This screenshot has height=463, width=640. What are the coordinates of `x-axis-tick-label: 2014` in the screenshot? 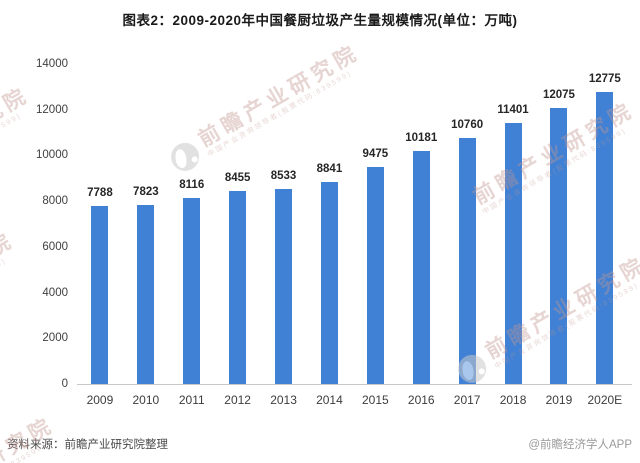 It's located at (329, 400).